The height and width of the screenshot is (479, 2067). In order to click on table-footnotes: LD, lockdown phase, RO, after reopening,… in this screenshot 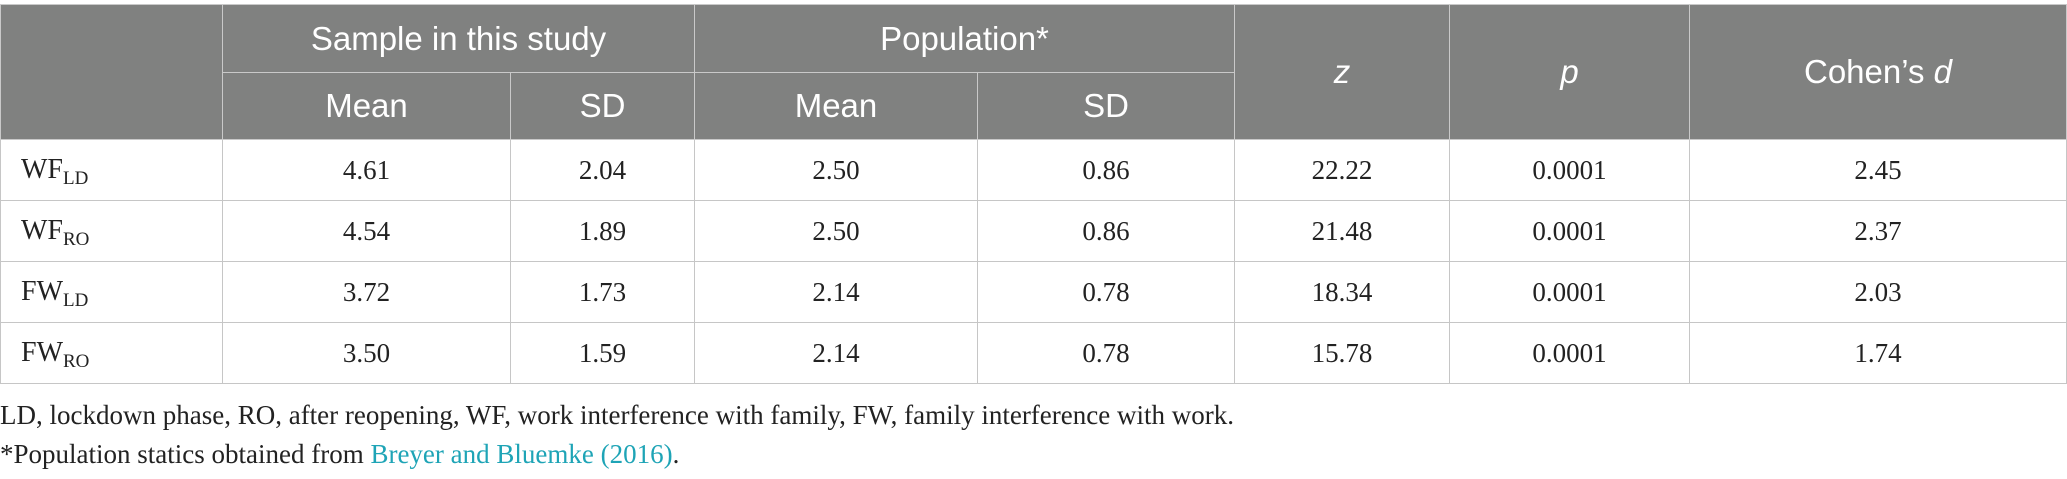, I will do `click(617, 435)`.